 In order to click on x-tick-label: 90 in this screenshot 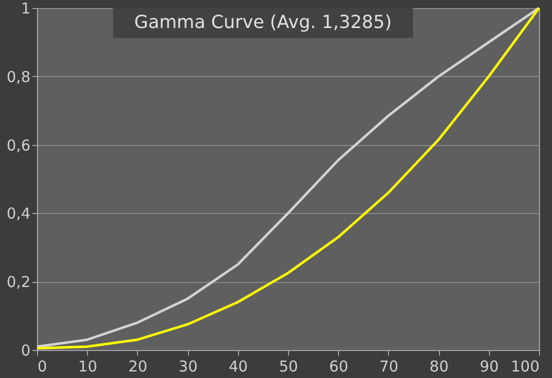, I will do `click(489, 367)`.